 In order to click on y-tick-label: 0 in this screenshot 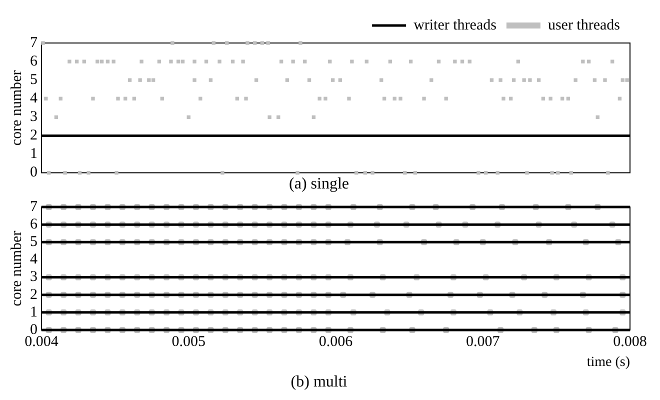, I will do `click(34, 172)`.